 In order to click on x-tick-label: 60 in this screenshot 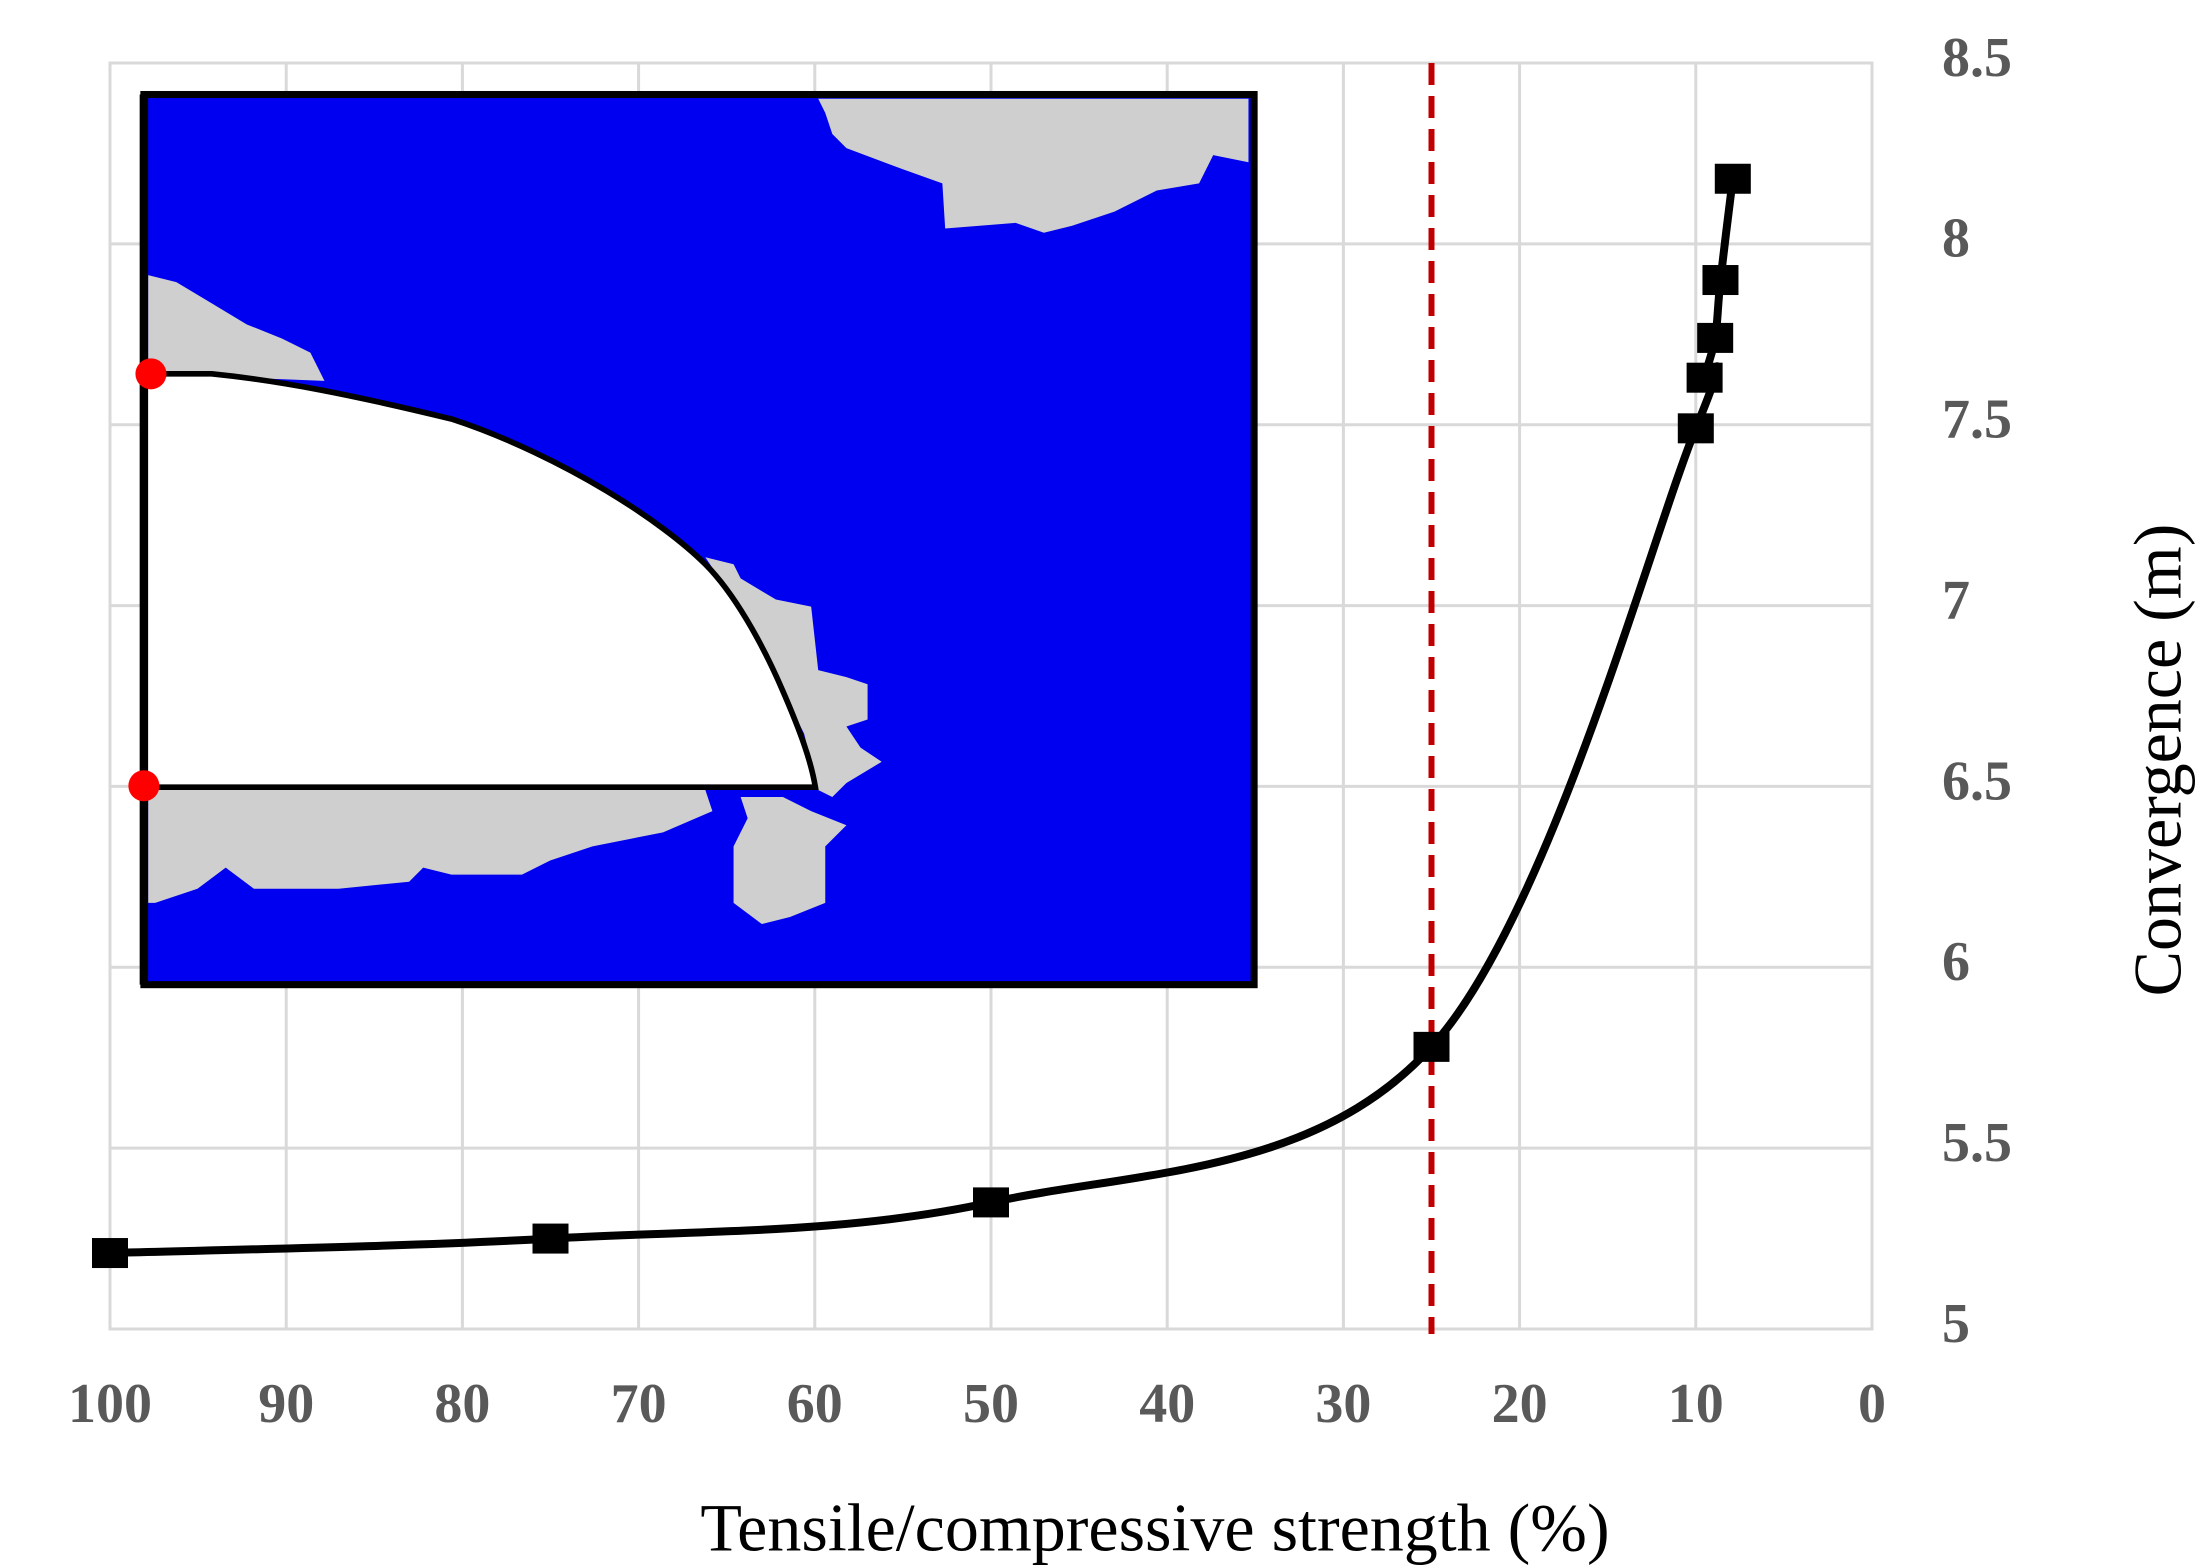, I will do `click(815, 1404)`.